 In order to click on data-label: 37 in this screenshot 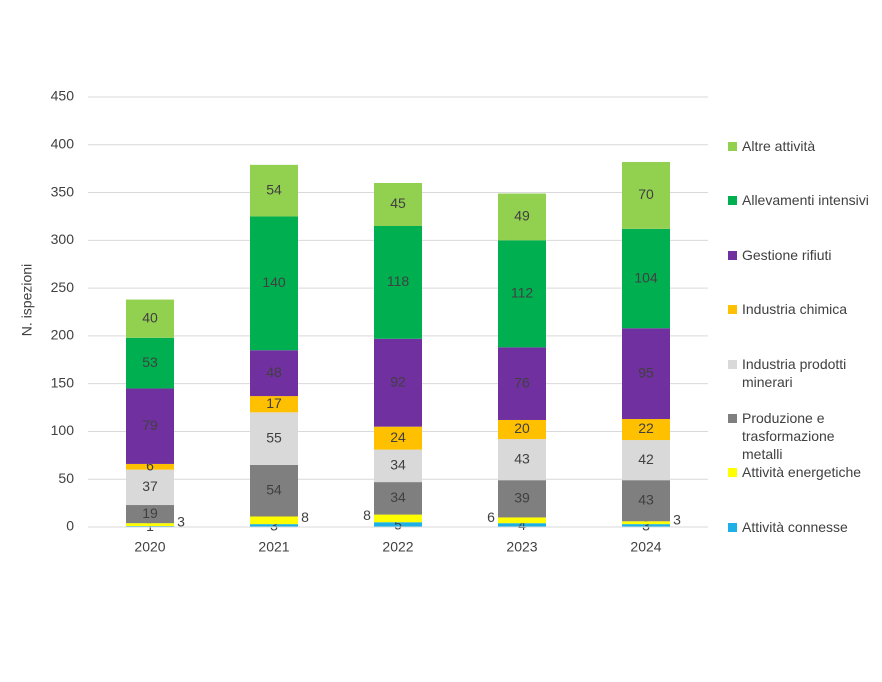, I will do `click(150, 486)`.